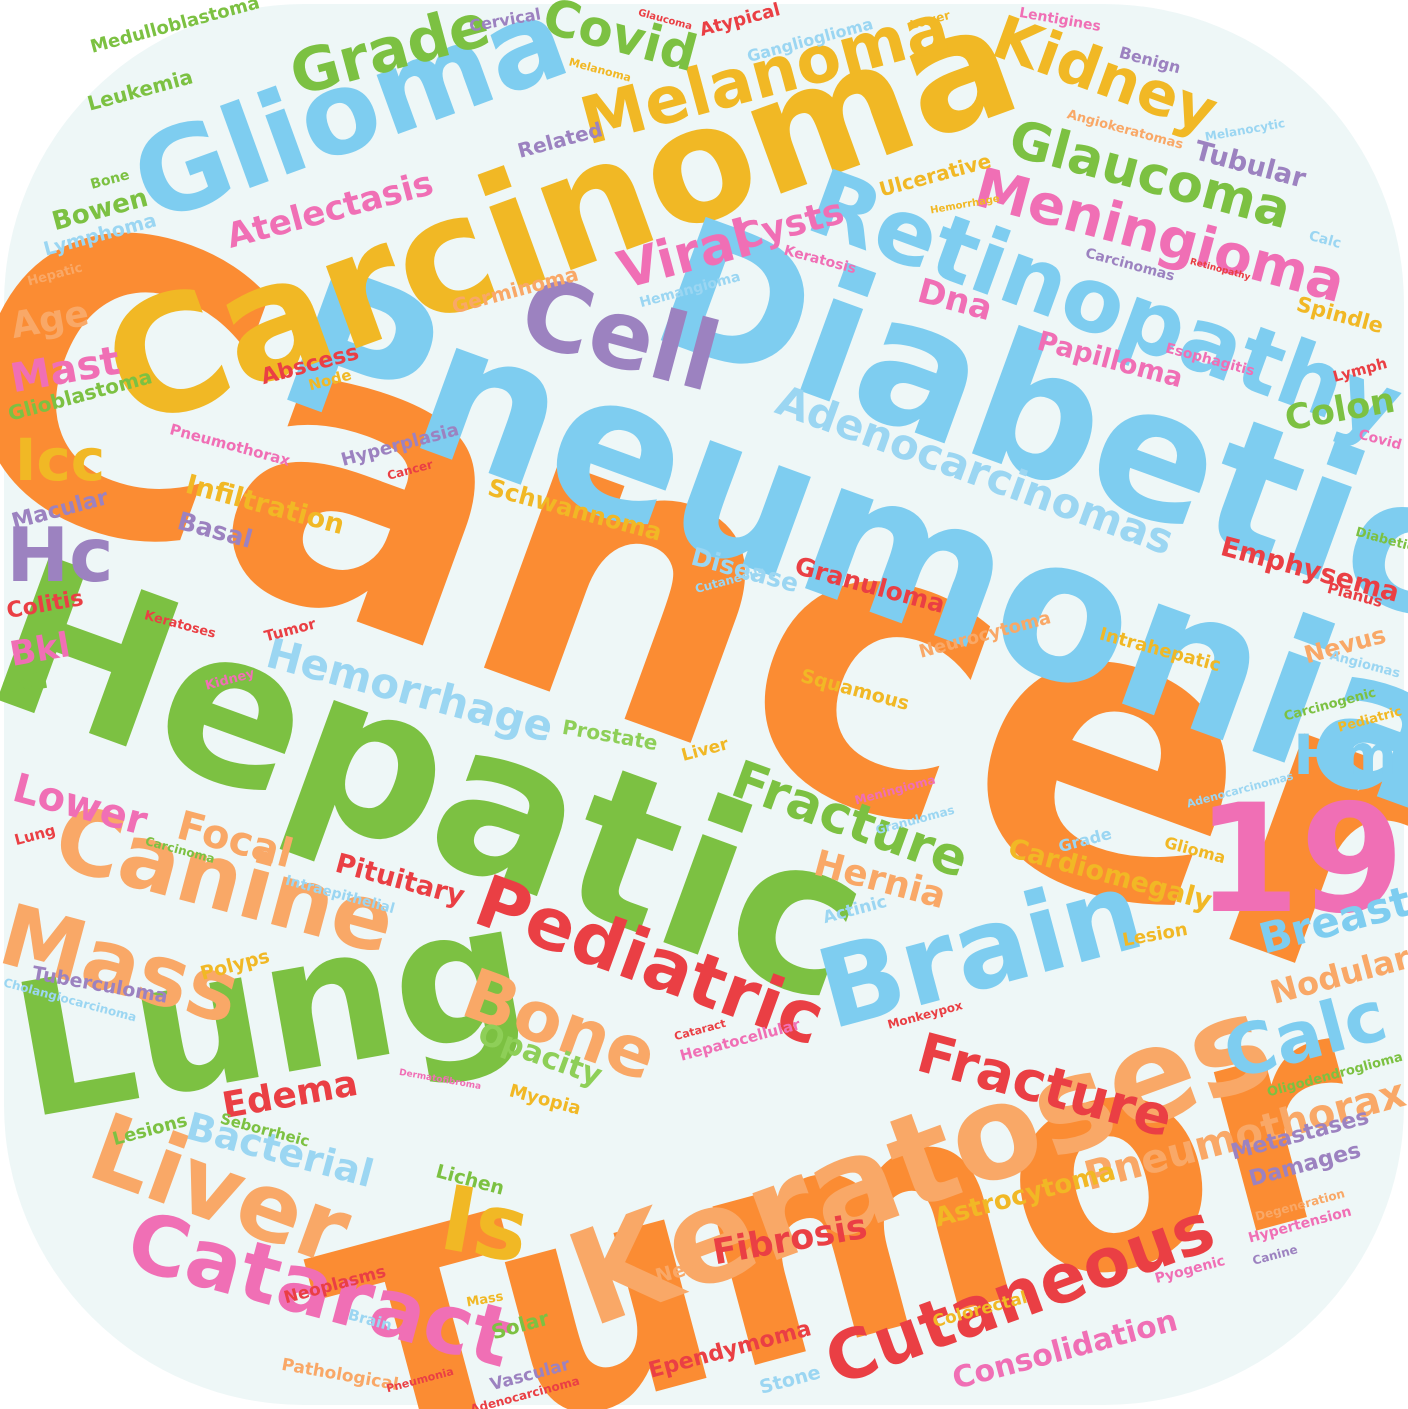  What do you see at coordinates (59, 555) in the screenshot?
I see `word-hc: Hc` at bounding box center [59, 555].